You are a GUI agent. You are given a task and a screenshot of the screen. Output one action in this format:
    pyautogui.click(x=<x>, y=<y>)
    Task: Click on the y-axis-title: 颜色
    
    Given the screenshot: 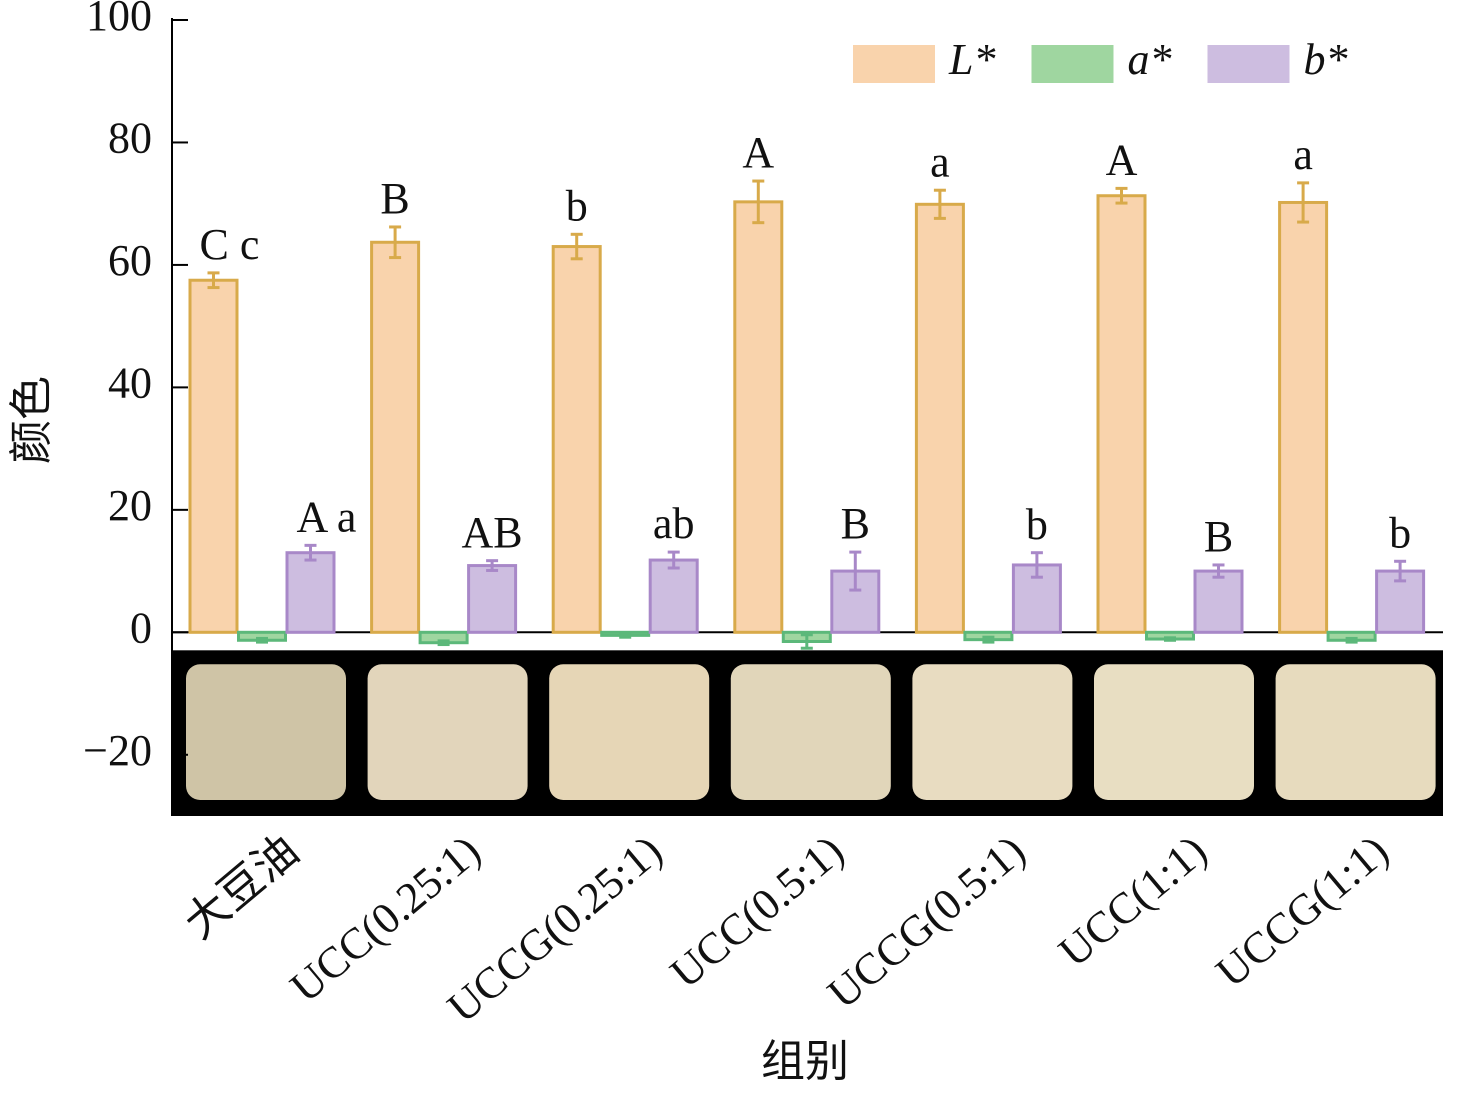 What is the action you would take?
    pyautogui.click(x=31, y=420)
    